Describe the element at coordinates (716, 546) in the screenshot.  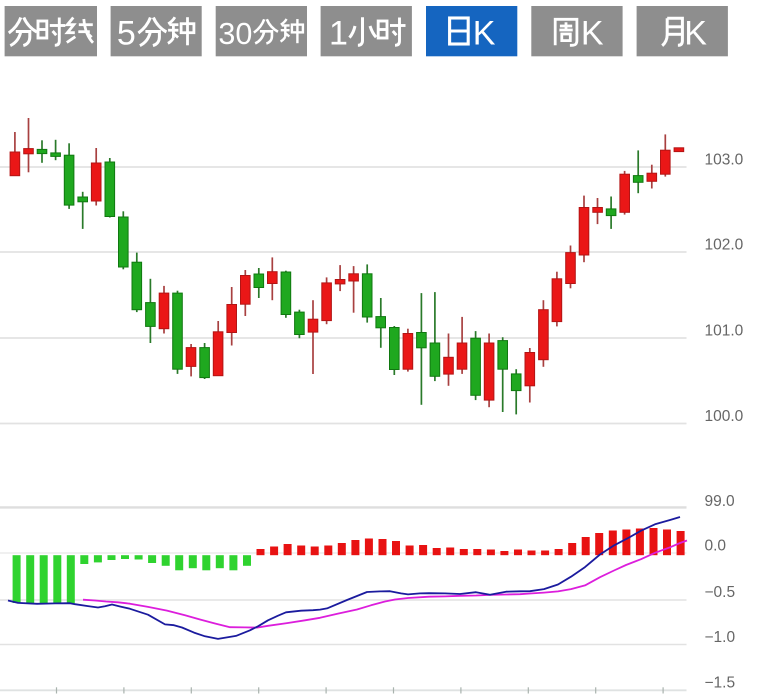
I see `svg-text: 0.0` at that location.